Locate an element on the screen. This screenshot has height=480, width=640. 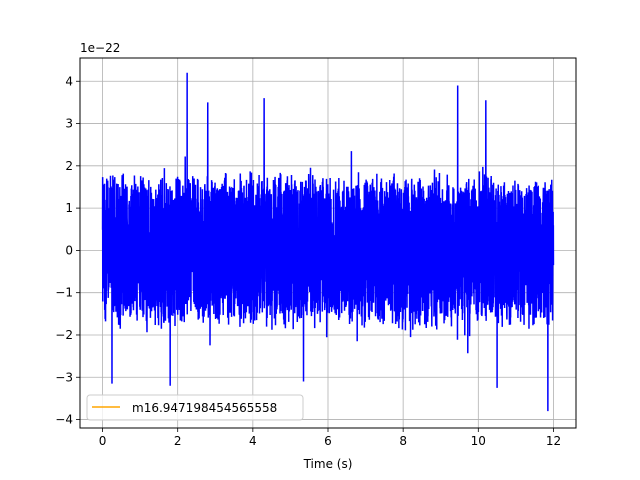
y-tick-label: 3 is located at coordinates (69, 124).